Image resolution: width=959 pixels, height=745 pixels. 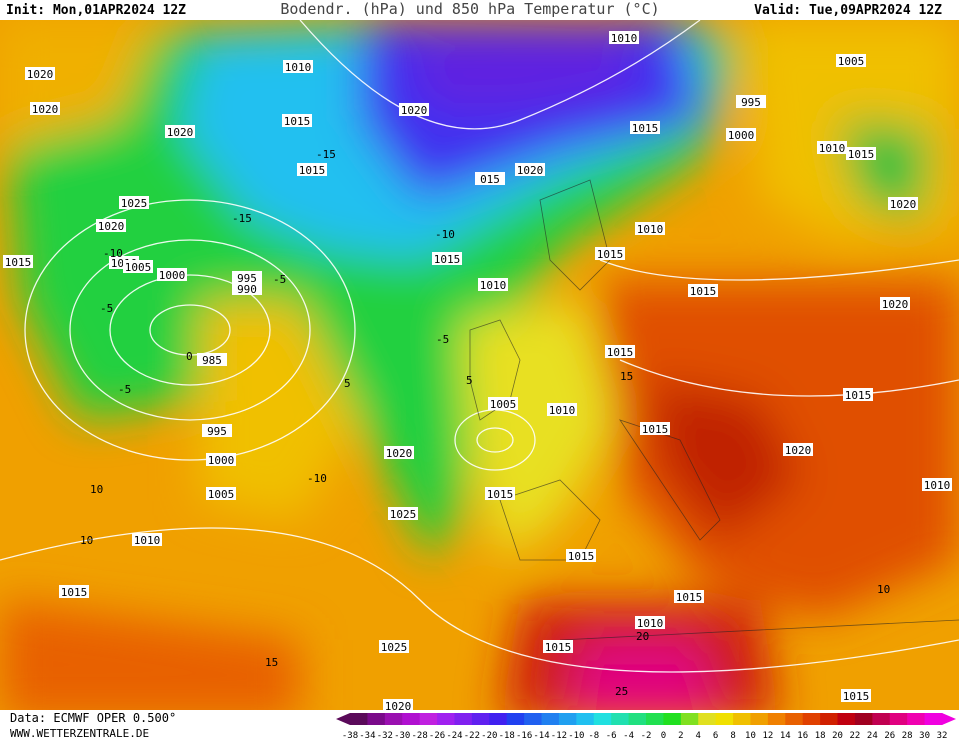 What do you see at coordinates (646, 736) in the screenshot?
I see `colorbar-label: -2` at bounding box center [646, 736].